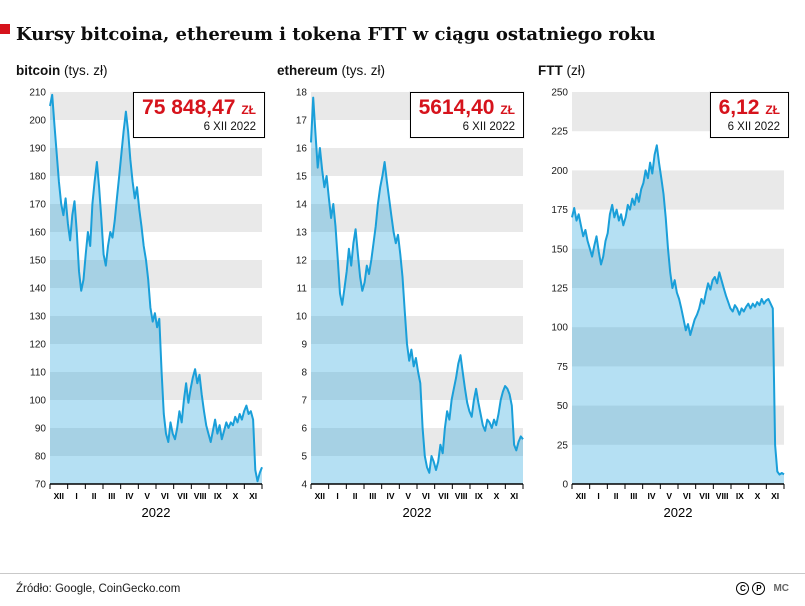 The width and height of the screenshot is (805, 606). What do you see at coordinates (304, 429) in the screenshot?
I see `y-tick-label: 6` at bounding box center [304, 429].